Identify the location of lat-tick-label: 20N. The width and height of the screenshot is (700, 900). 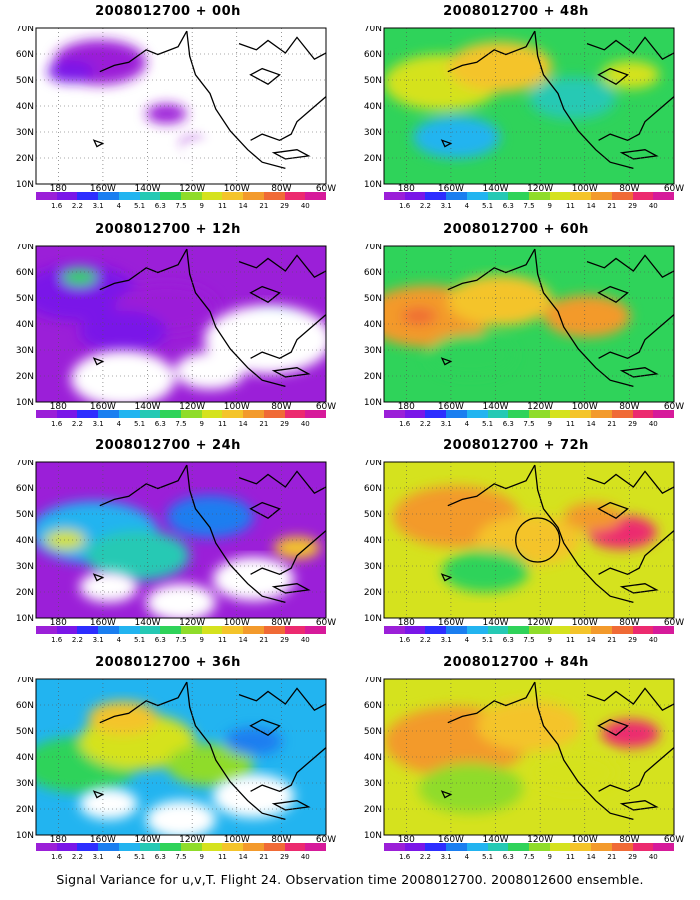
(25, 593).